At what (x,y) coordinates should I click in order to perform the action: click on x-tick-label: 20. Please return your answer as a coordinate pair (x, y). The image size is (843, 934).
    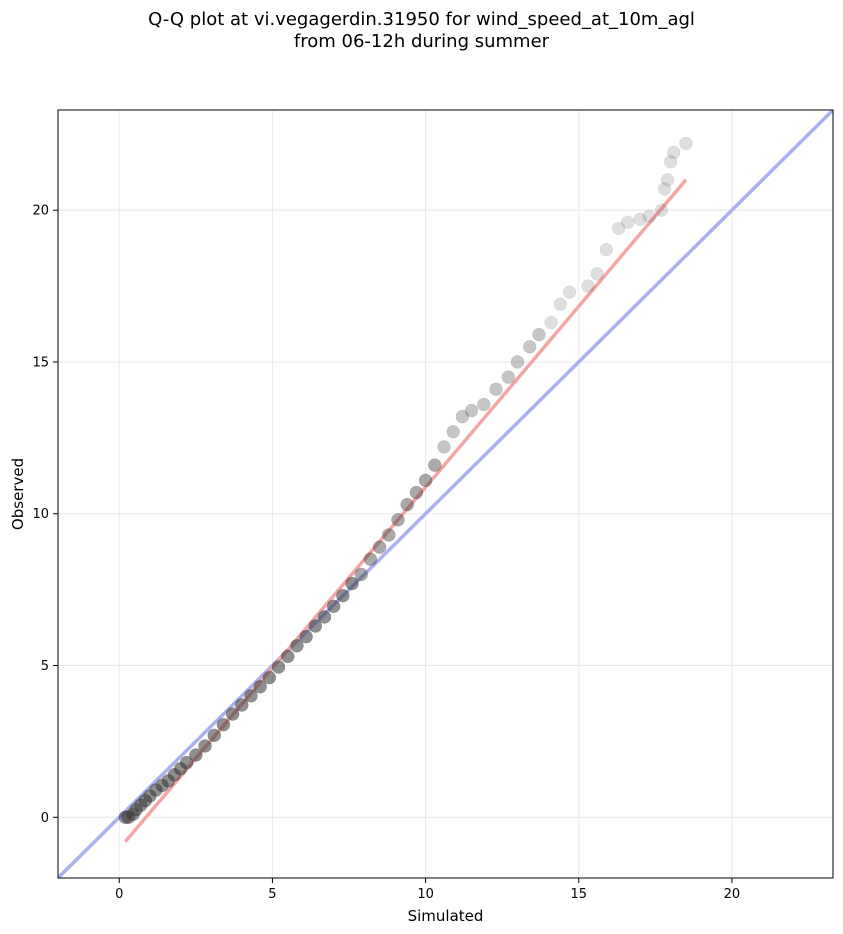
    Looking at the image, I should click on (732, 894).